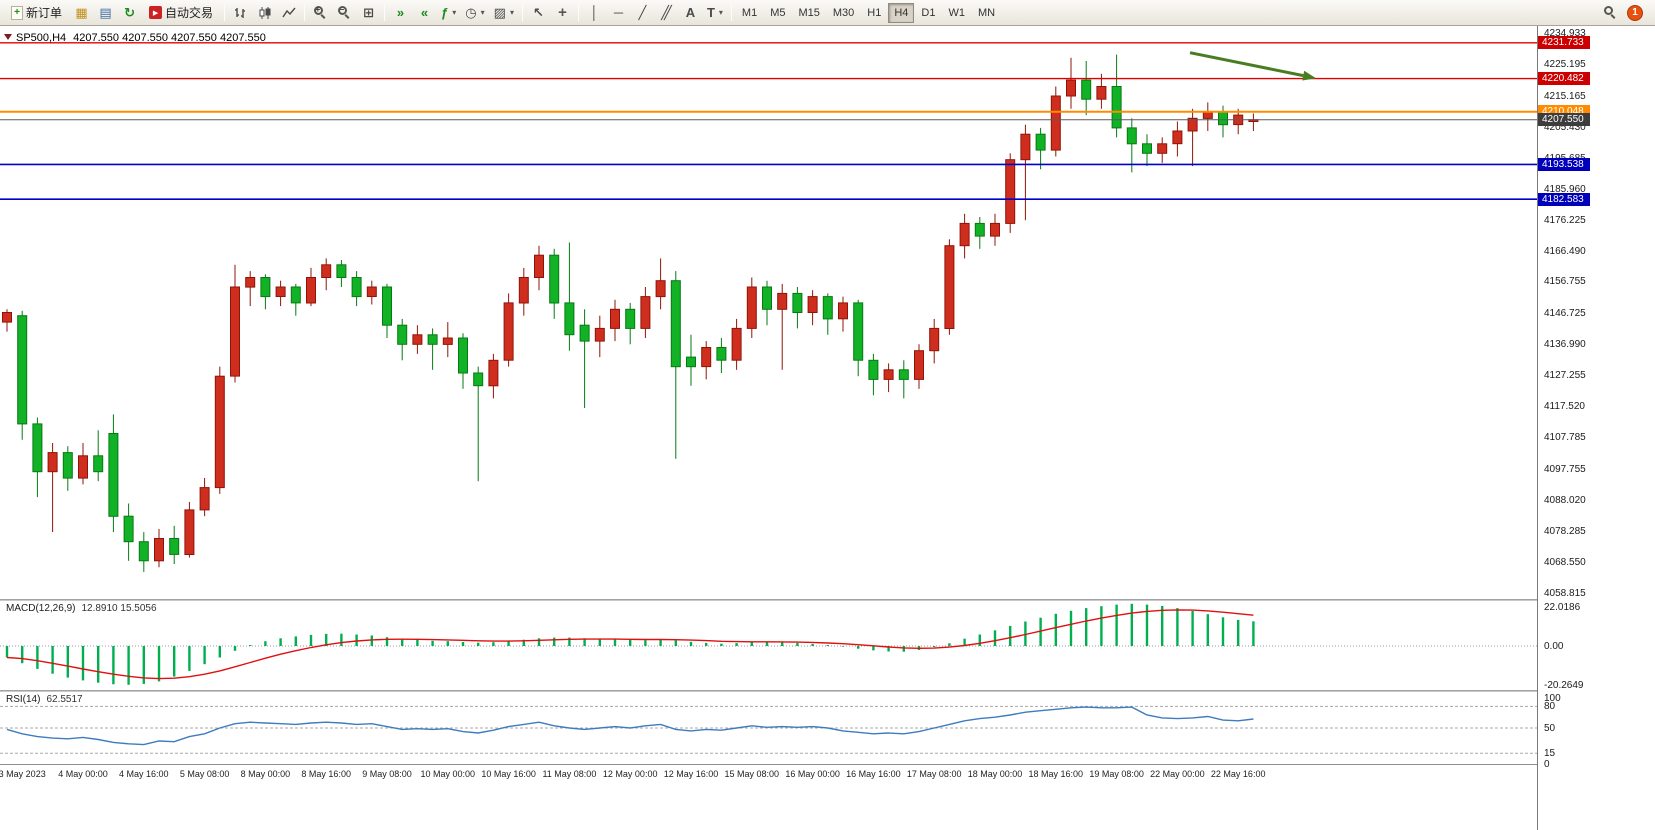  I want to click on macd-plot, so click(768, 645).